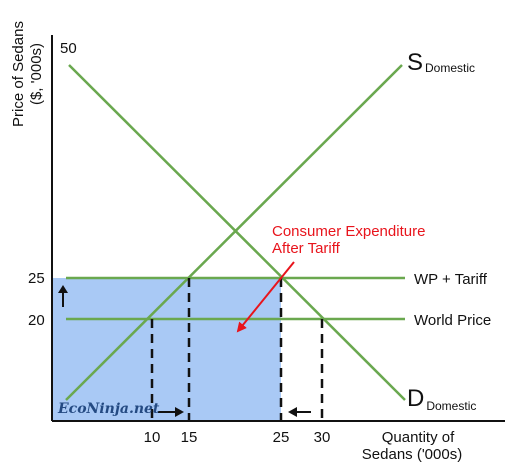 The height and width of the screenshot is (468, 508). What do you see at coordinates (281, 437) in the screenshot?
I see `x-tick-25: 25` at bounding box center [281, 437].